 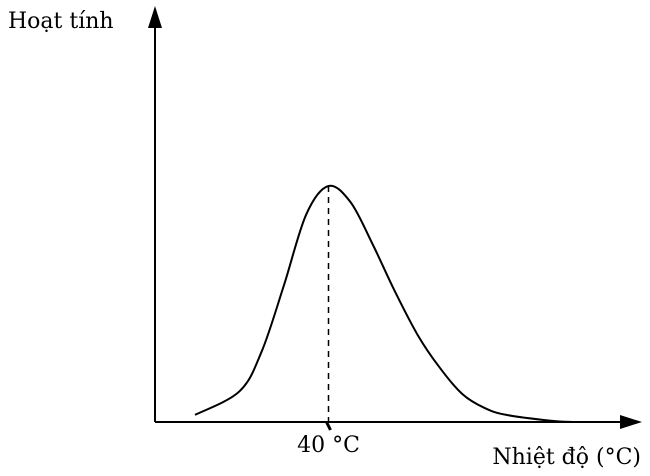 What do you see at coordinates (155, 17) in the screenshot?
I see `y-axis-arrow-icon` at bounding box center [155, 17].